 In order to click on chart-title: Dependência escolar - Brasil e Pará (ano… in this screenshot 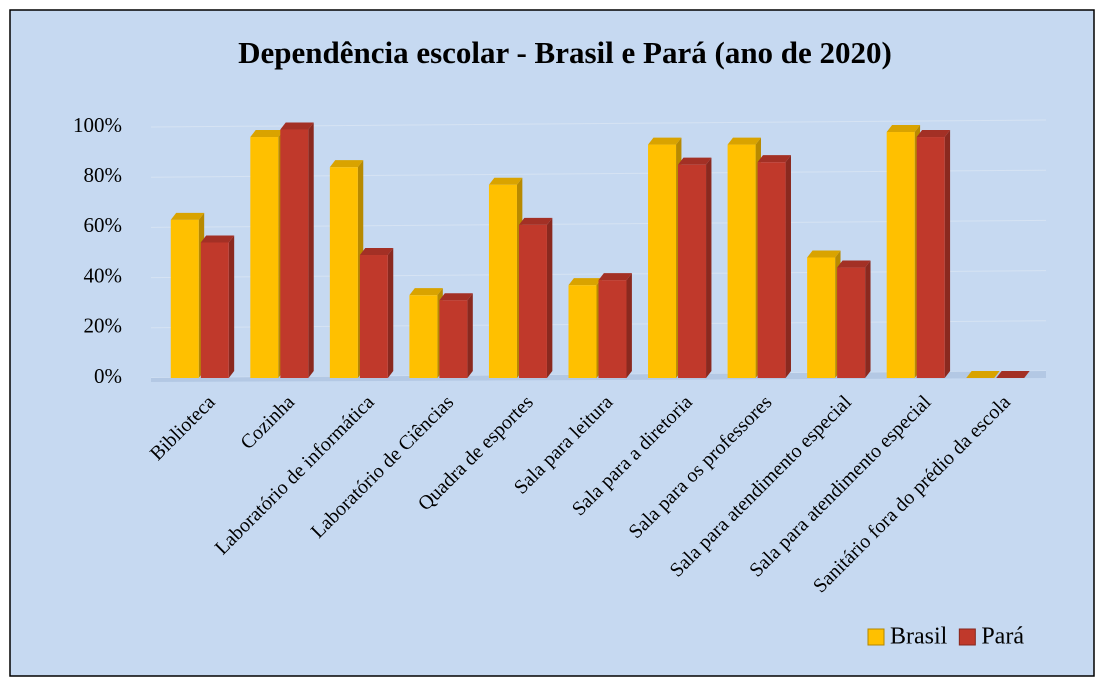, I will do `click(565, 52)`.